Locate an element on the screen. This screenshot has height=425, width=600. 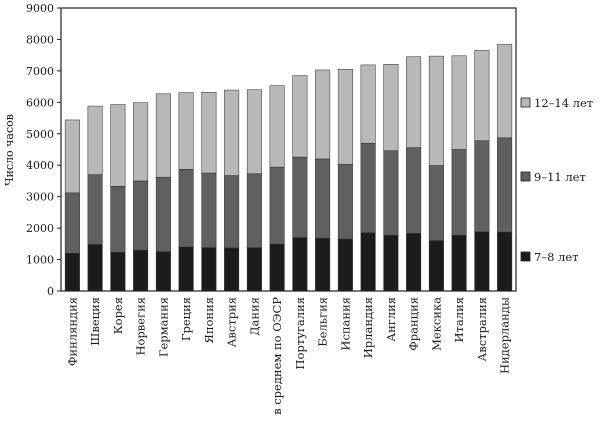
category-label: Ирландия is located at coordinates (368, 327).